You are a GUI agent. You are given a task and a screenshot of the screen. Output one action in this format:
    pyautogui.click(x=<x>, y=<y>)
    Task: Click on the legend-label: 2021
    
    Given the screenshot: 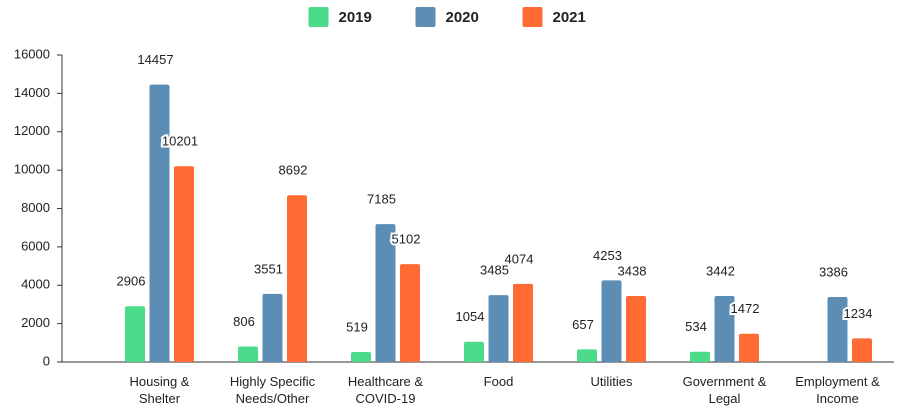 What is the action you would take?
    pyautogui.click(x=569, y=17)
    